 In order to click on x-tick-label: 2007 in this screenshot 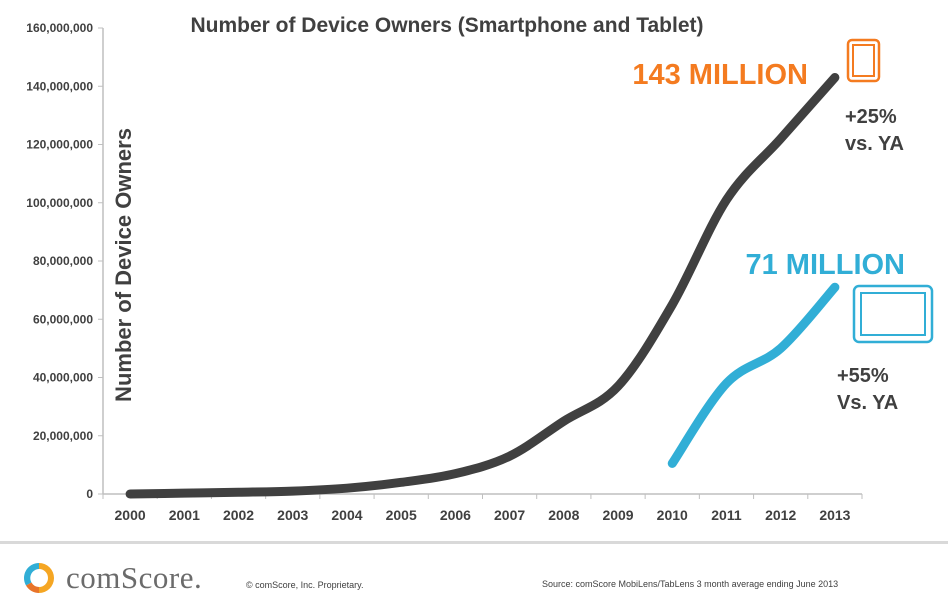, I will do `click(509, 515)`.